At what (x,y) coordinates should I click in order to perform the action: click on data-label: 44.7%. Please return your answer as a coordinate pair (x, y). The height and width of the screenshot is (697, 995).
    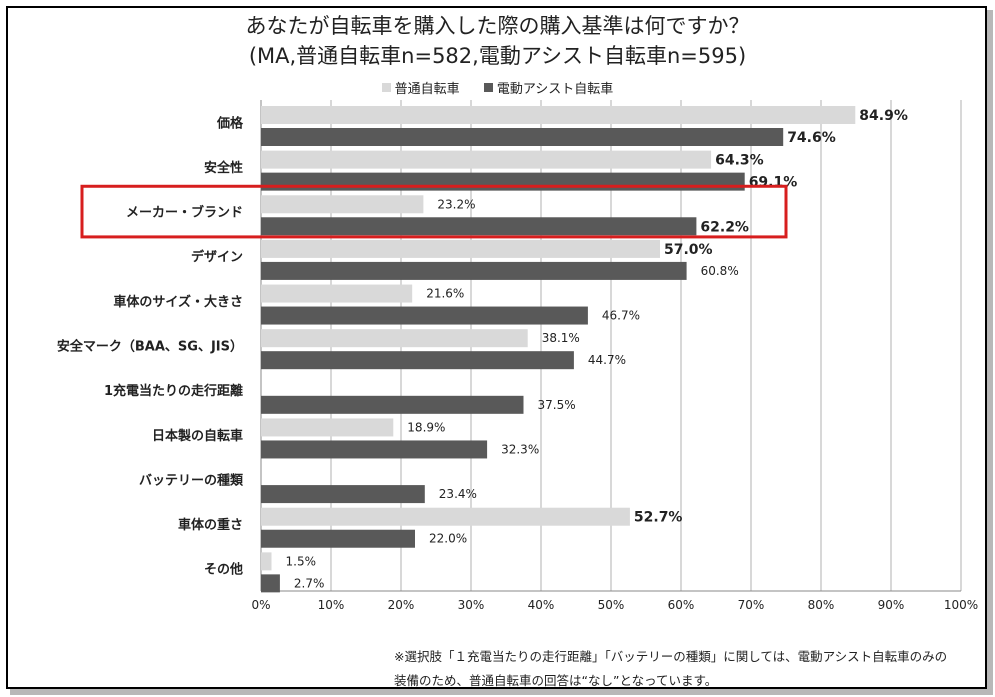
    Looking at the image, I should click on (607, 360).